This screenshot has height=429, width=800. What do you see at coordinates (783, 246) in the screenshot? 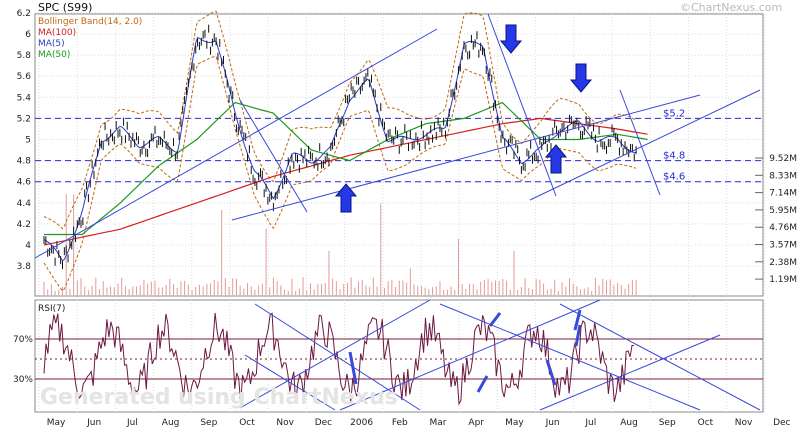
I see `volume-tick-label: 3.57M` at bounding box center [783, 246].